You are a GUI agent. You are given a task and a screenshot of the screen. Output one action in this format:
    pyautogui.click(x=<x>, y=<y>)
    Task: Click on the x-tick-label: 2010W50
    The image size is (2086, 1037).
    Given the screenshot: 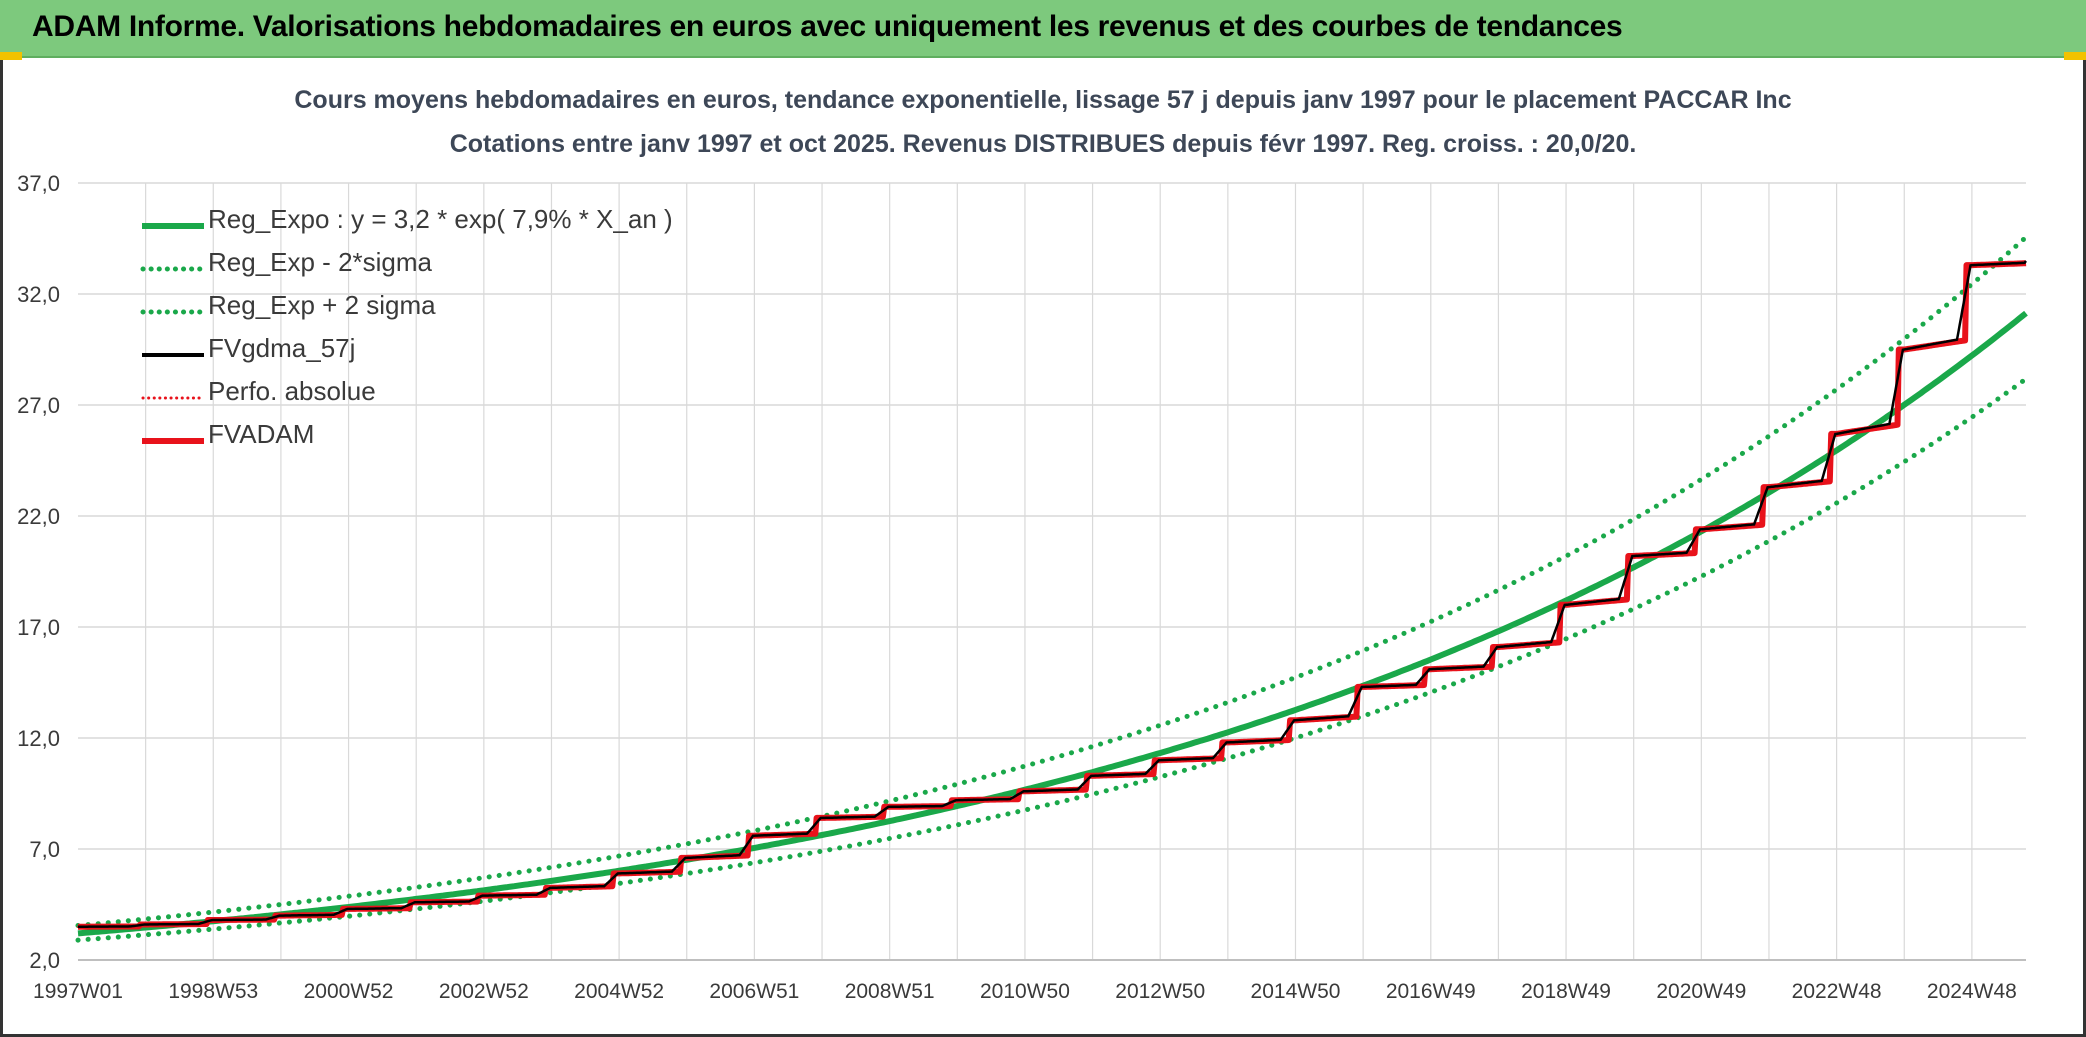 What is the action you would take?
    pyautogui.click(x=1025, y=991)
    